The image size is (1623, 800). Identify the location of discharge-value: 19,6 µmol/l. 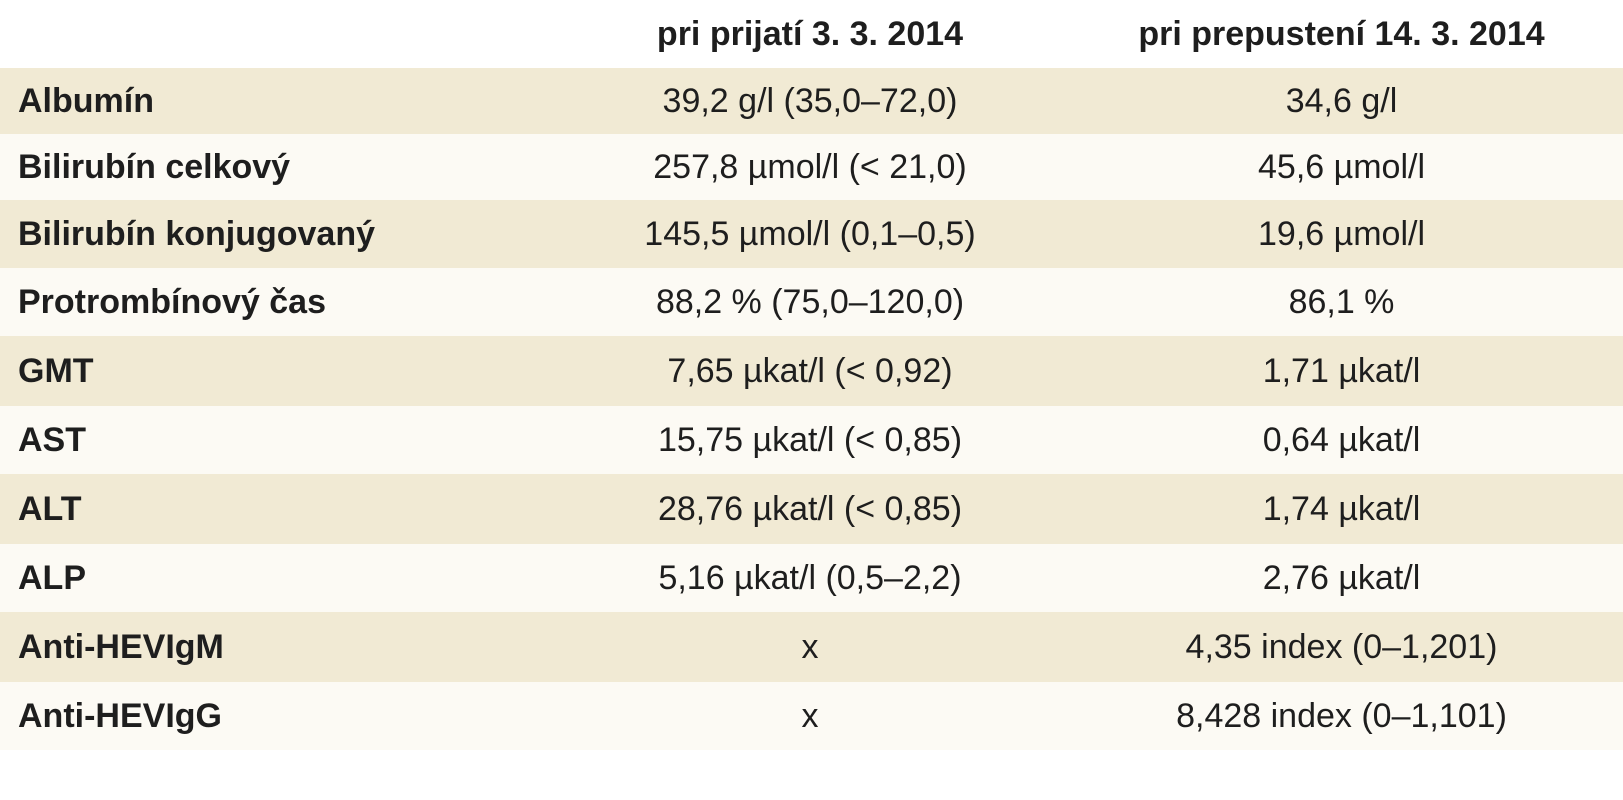
(1341, 233).